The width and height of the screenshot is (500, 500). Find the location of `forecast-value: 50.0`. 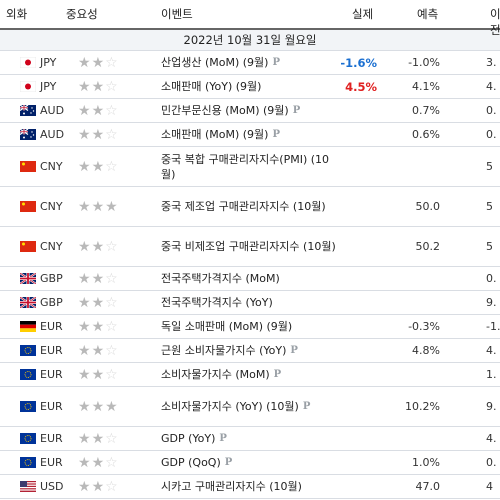

forecast-value: 50.0 is located at coordinates (428, 206).